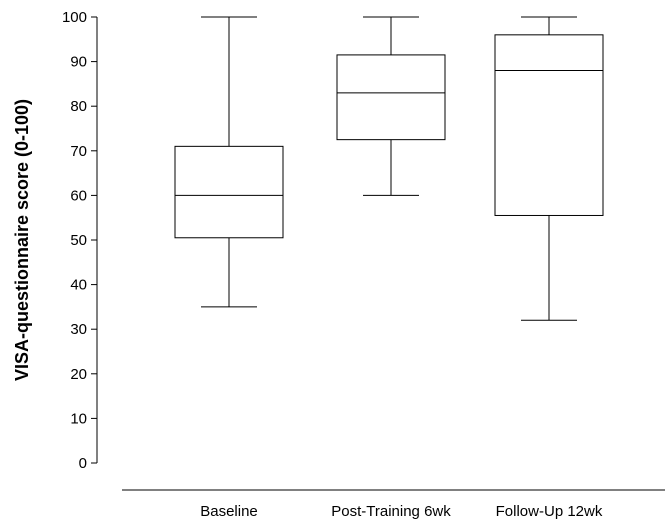 The width and height of the screenshot is (670, 521). I want to click on y-tick-label: 60, so click(78, 195).